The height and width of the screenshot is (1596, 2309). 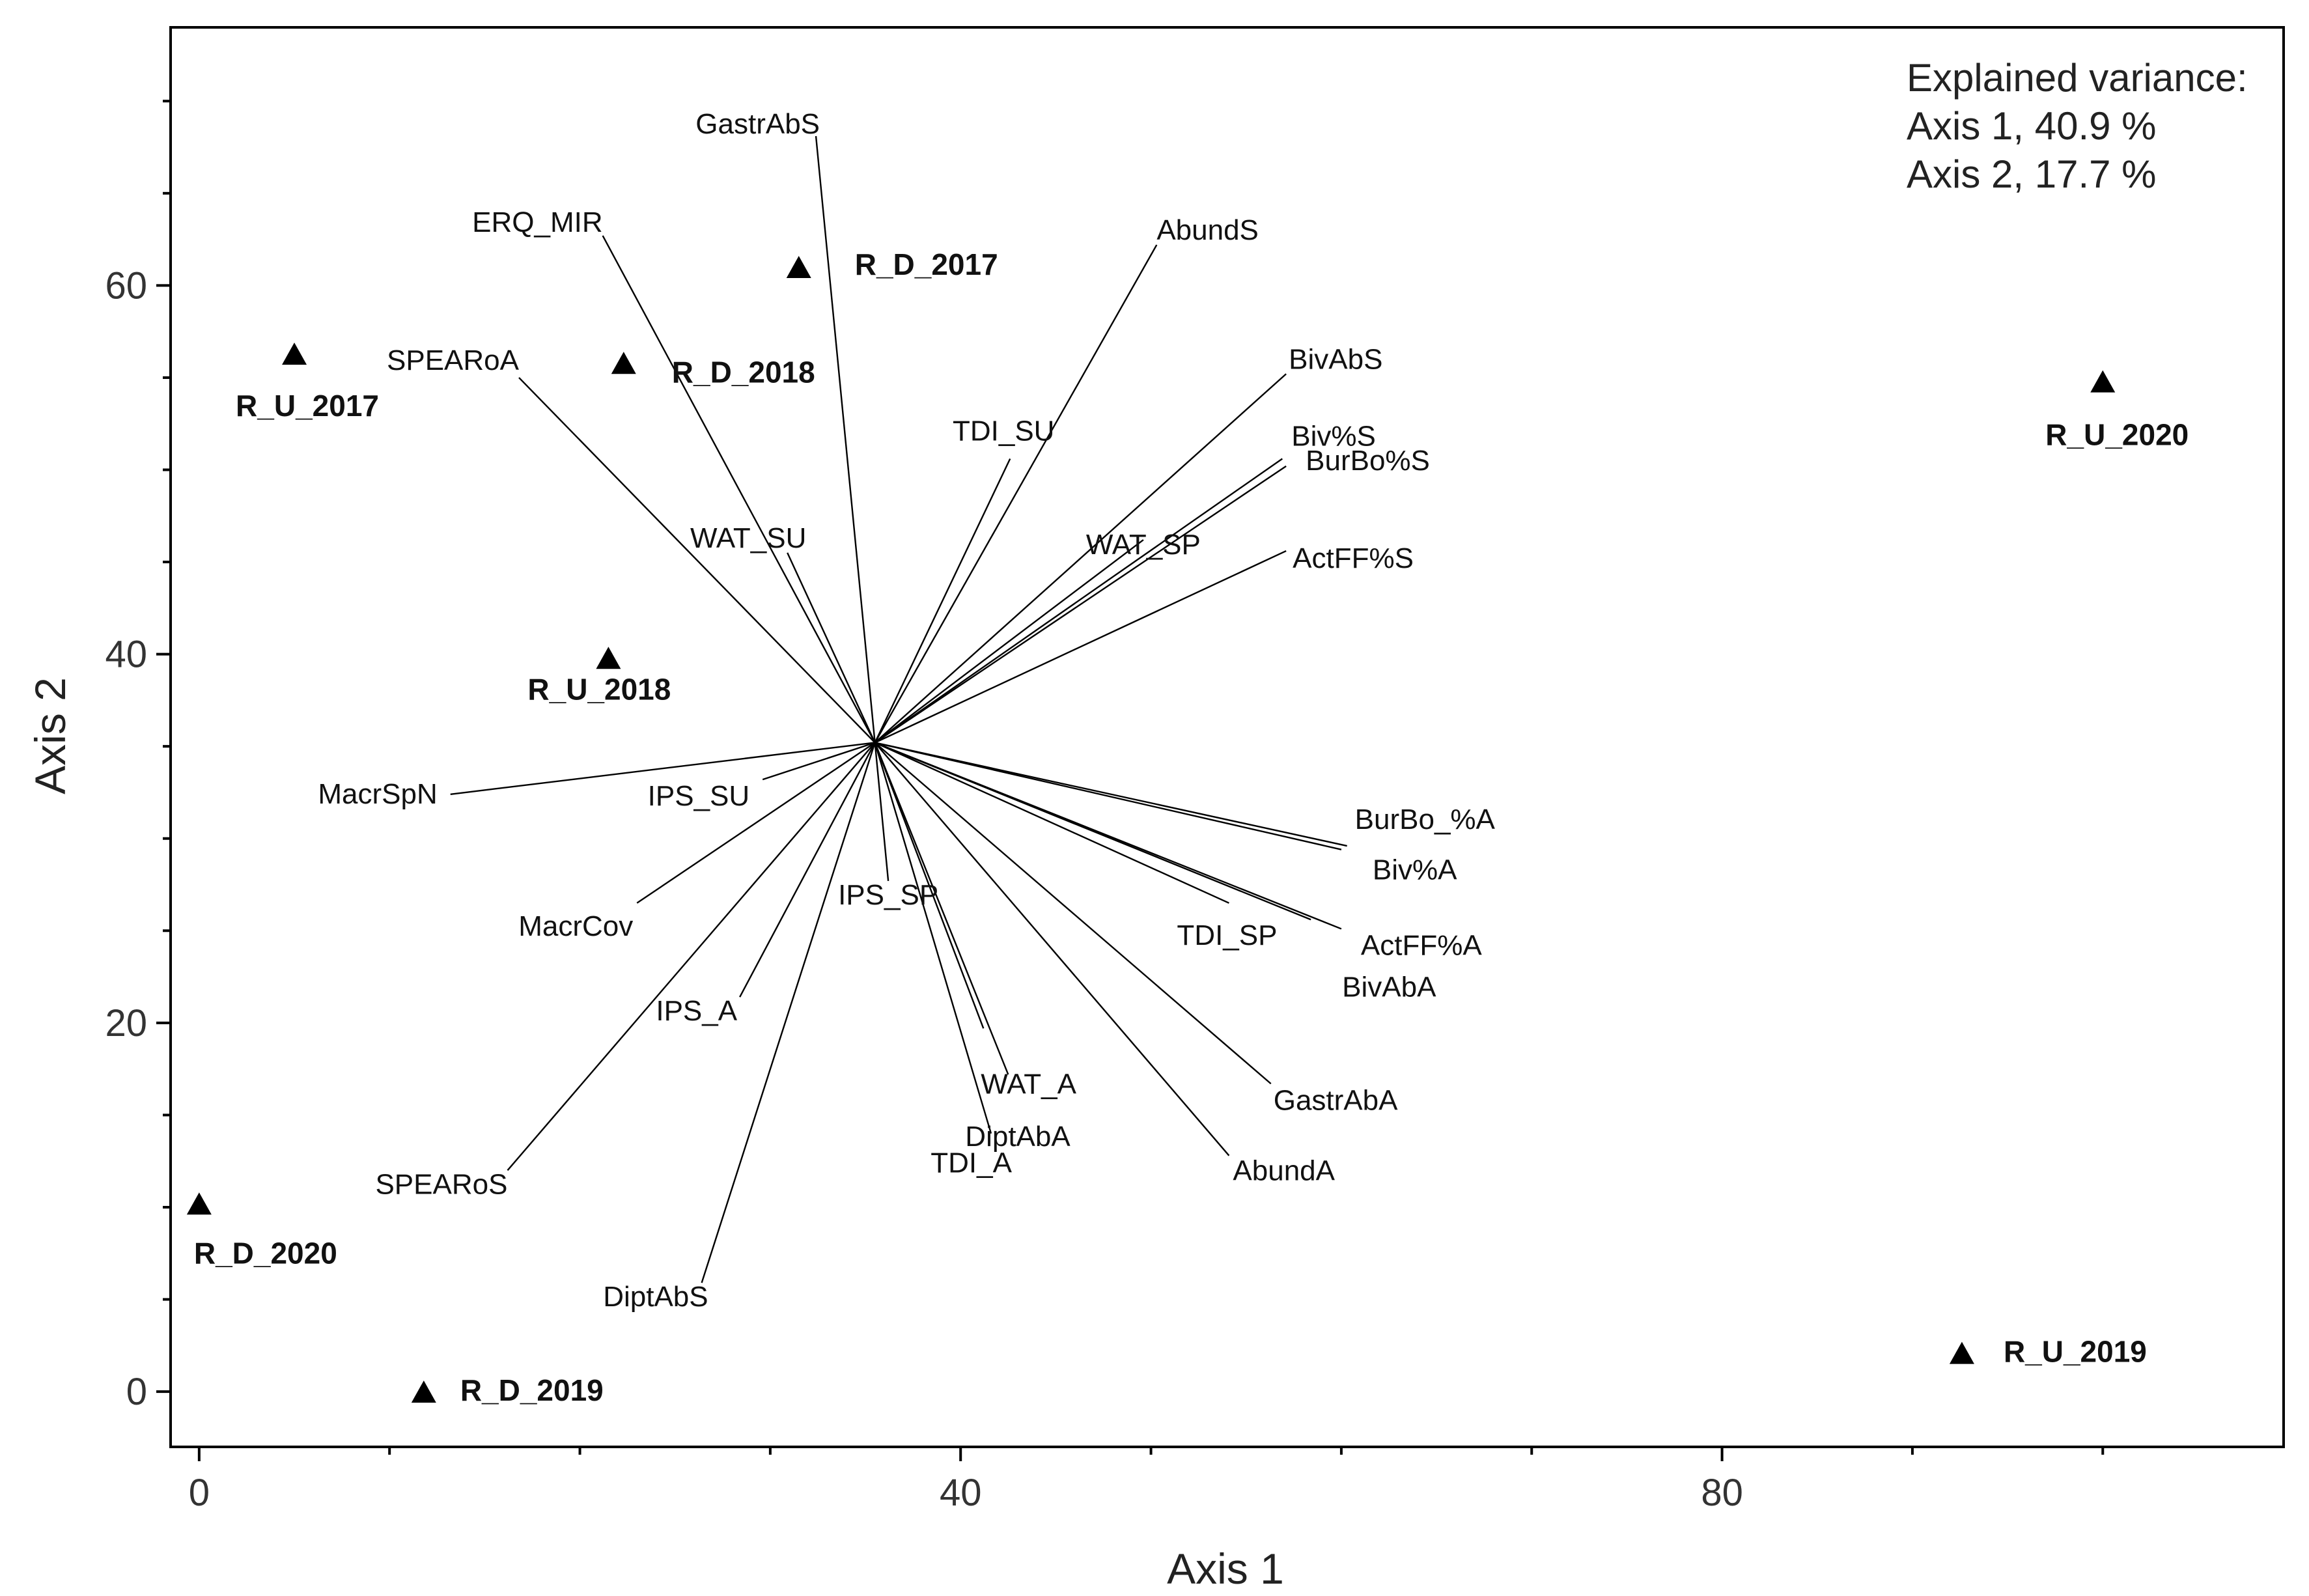 I want to click on vector-label: MacrSpN, so click(x=377, y=794).